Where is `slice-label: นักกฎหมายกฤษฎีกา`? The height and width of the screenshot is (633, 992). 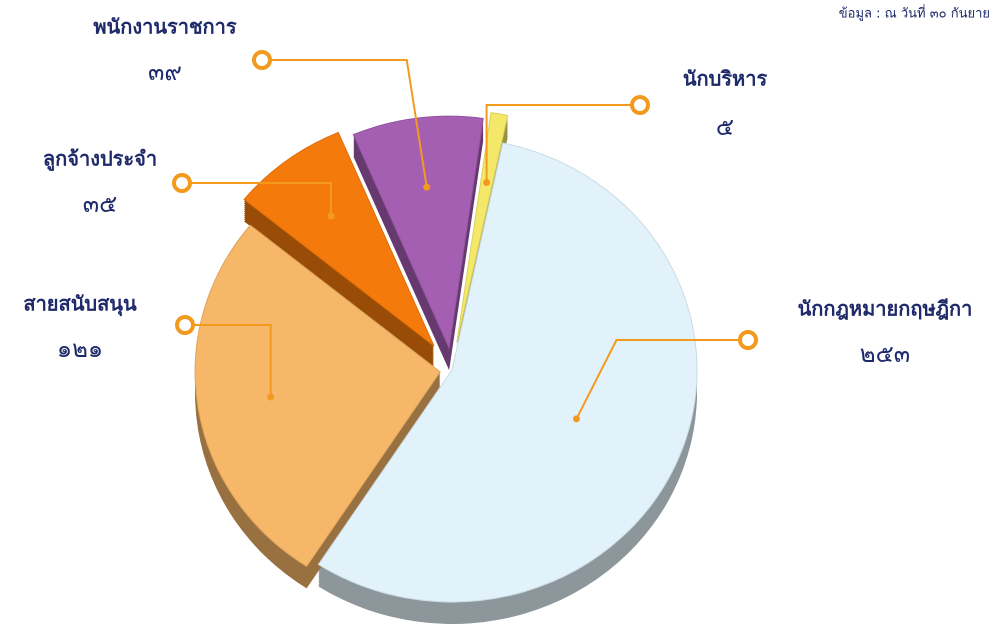
slice-label: นักกฎหมายกฤษฎีกา is located at coordinates (885, 309).